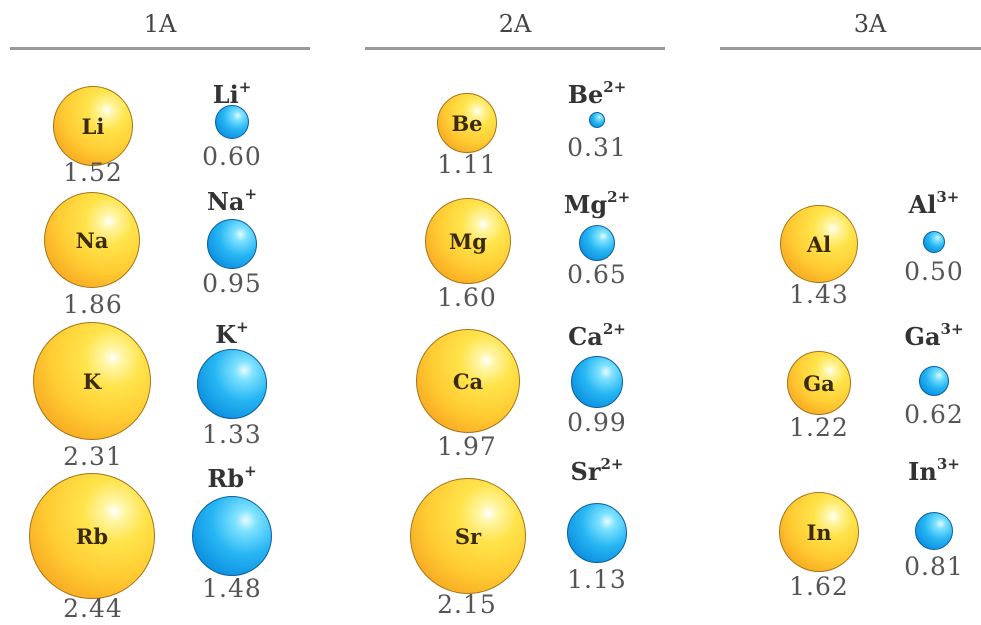 This screenshot has width=981, height=625. I want to click on ion-radius-li: 0.60, so click(232, 156).